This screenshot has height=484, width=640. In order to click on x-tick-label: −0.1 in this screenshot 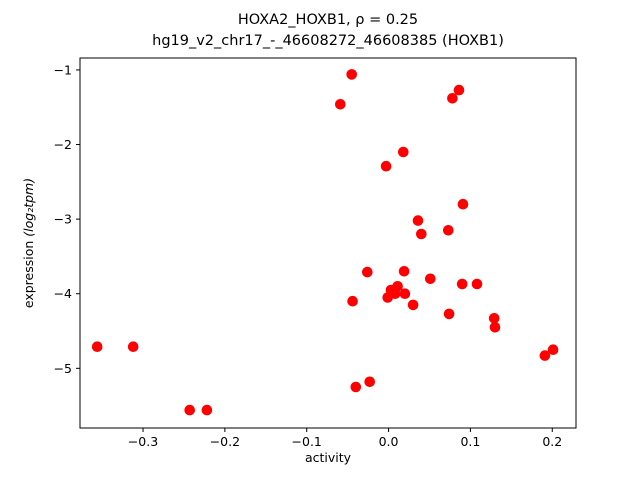, I will do `click(307, 441)`.